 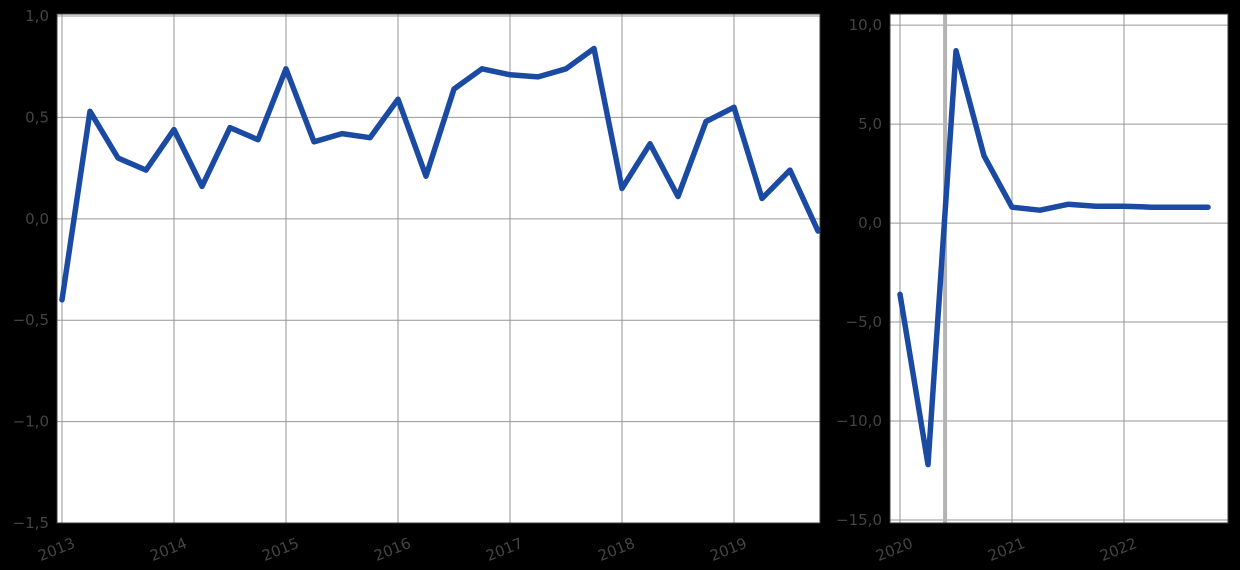 What do you see at coordinates (859, 421) in the screenshot?
I see `right-panel-ytick-label-4: −10,0` at bounding box center [859, 421].